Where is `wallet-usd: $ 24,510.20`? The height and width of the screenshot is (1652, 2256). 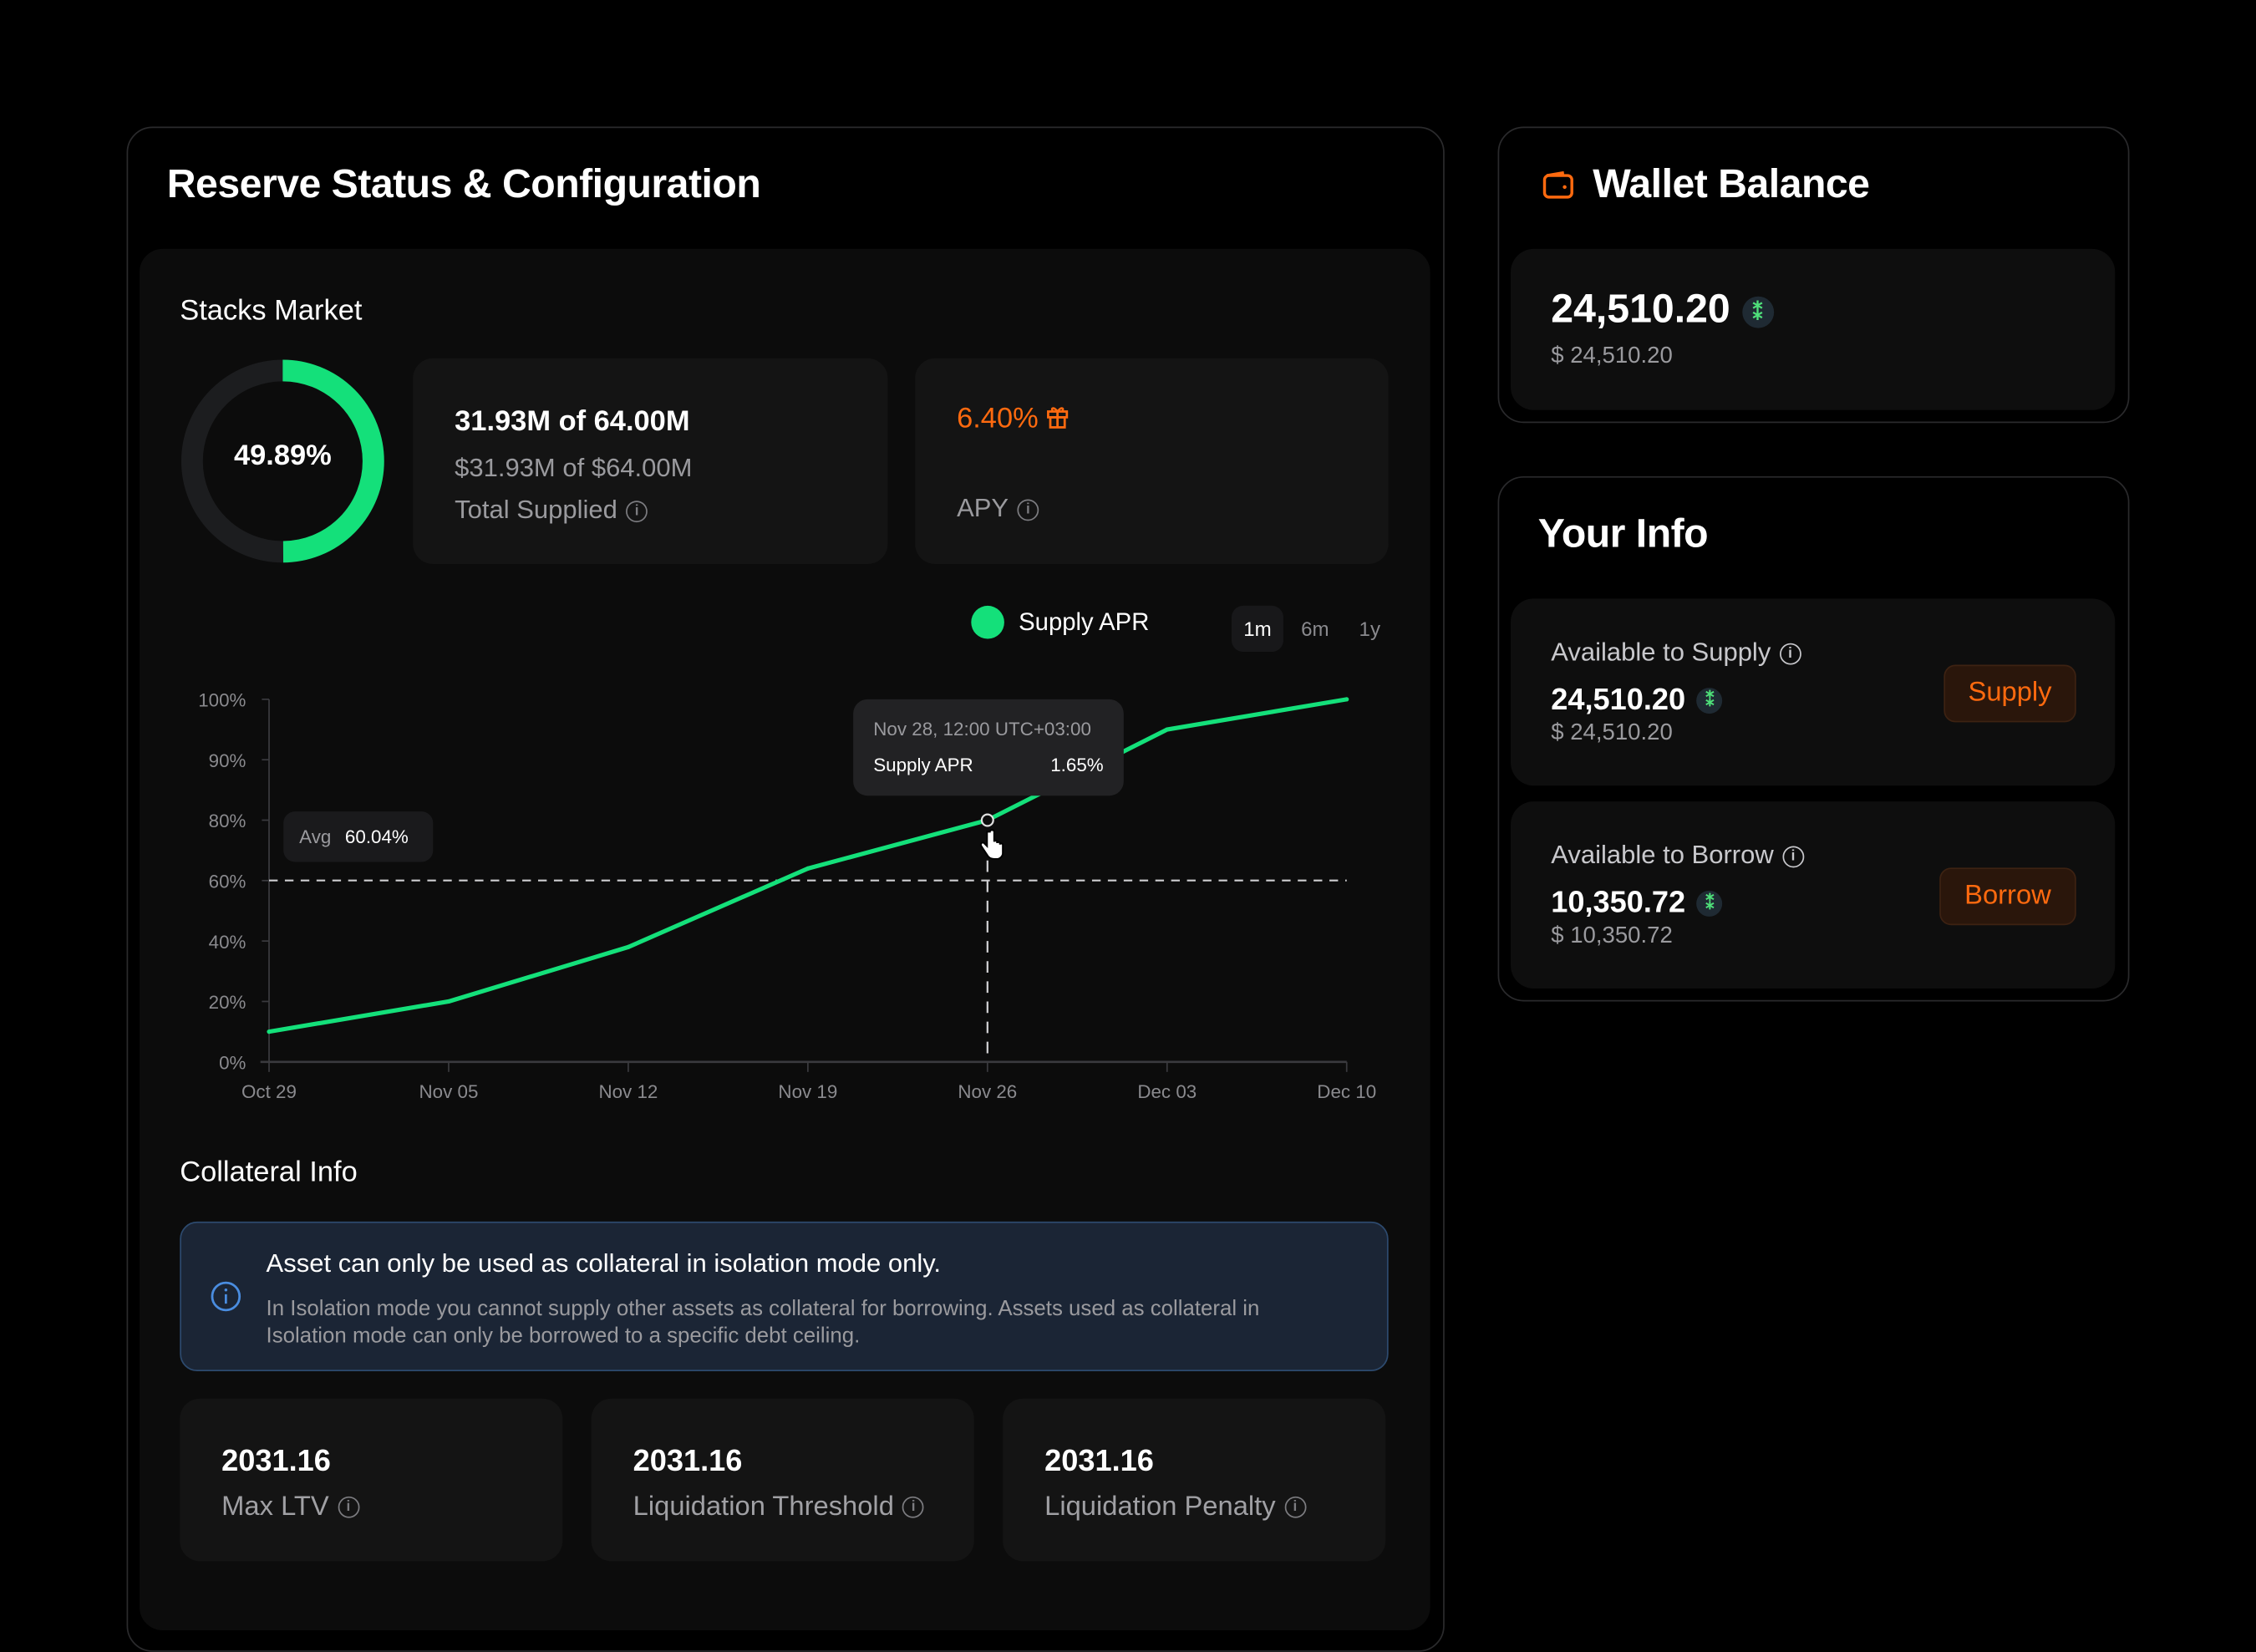
wallet-usd: $ 24,510.20 is located at coordinates (1612, 356).